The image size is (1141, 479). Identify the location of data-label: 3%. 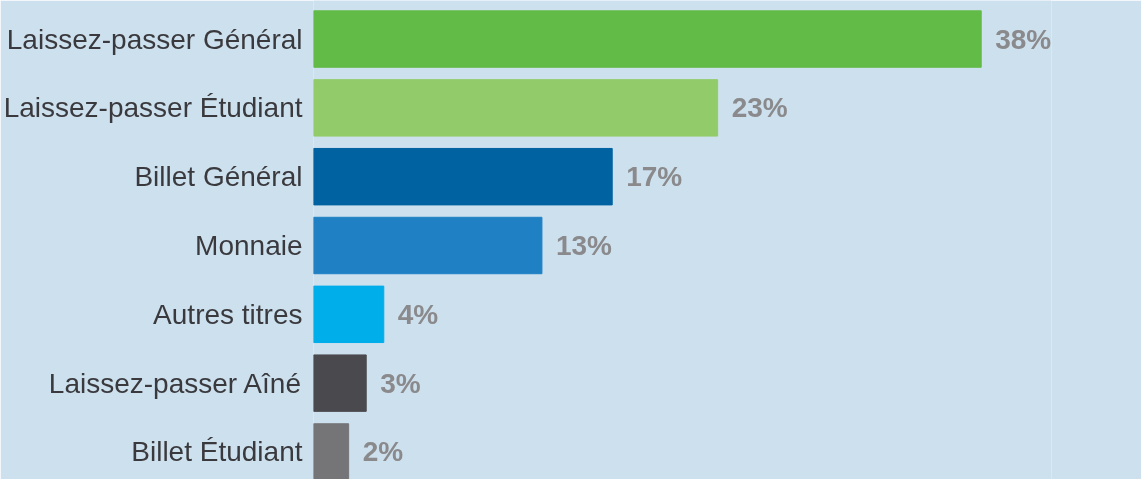
(400, 383).